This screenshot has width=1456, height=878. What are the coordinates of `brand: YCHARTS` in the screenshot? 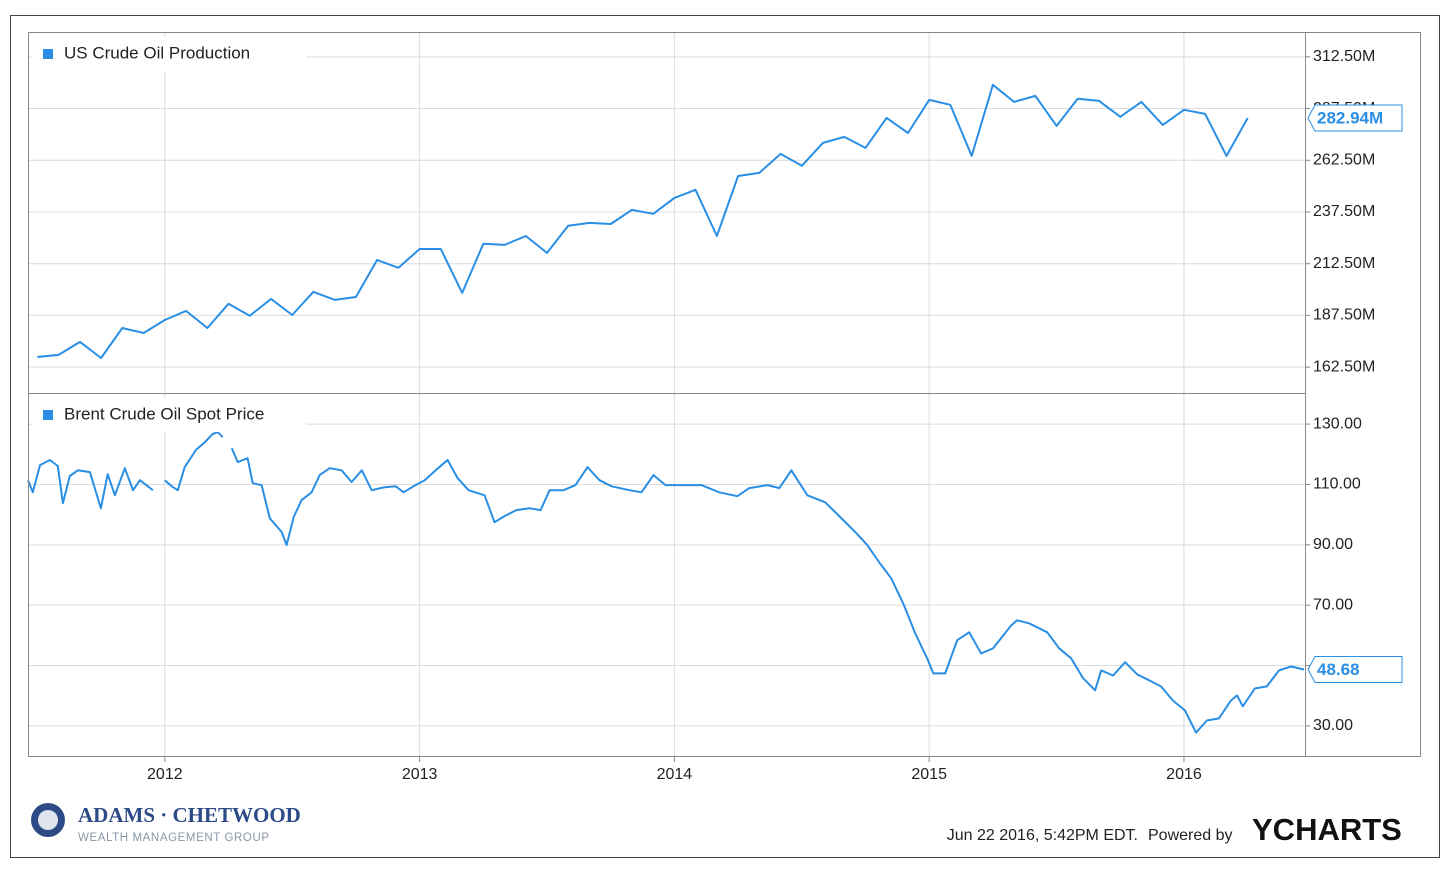 It's located at (1327, 829).